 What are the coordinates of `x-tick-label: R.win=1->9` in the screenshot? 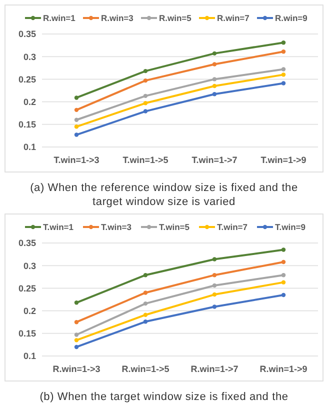 It's located at (284, 369).